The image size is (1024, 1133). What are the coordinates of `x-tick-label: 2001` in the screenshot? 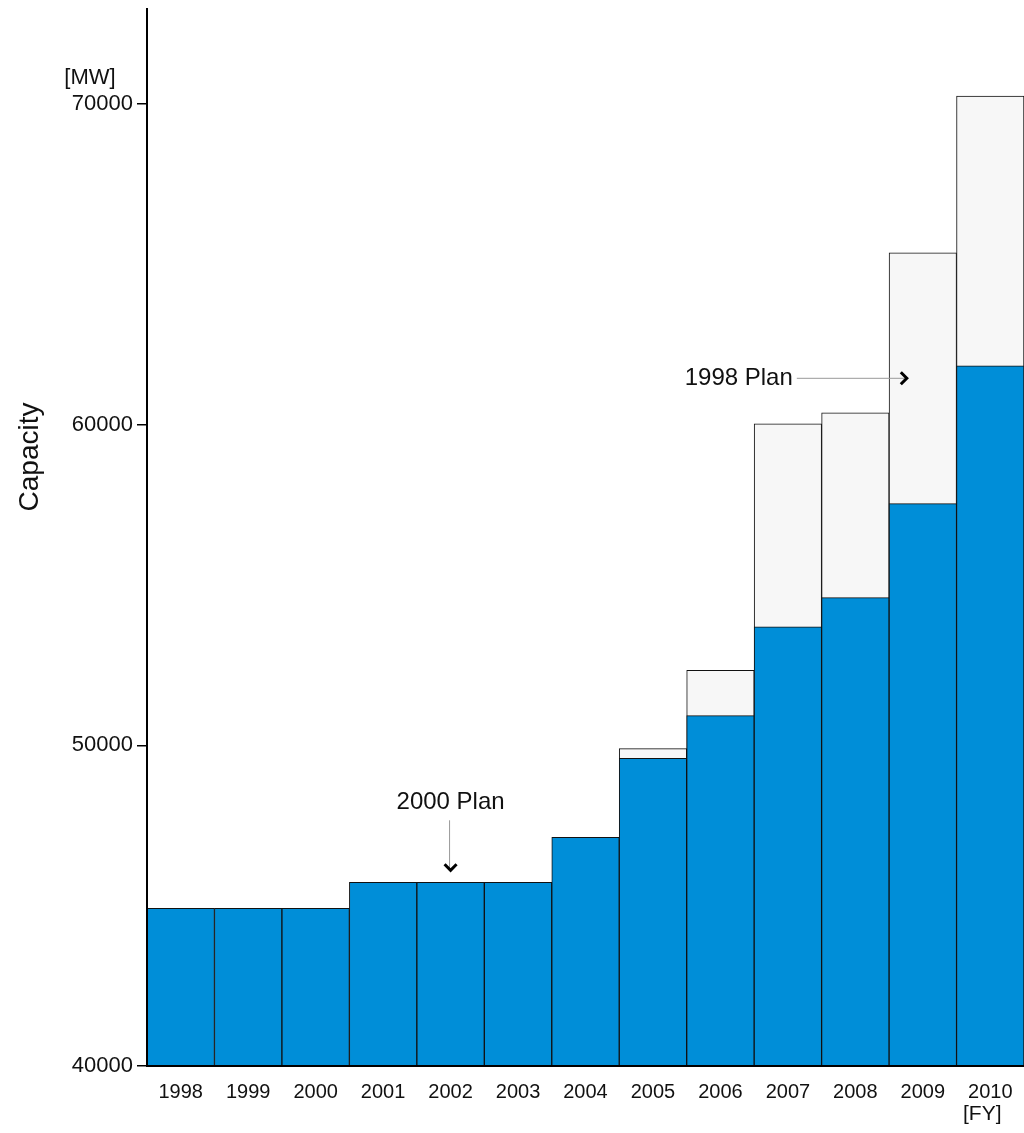 It's located at (383, 1090).